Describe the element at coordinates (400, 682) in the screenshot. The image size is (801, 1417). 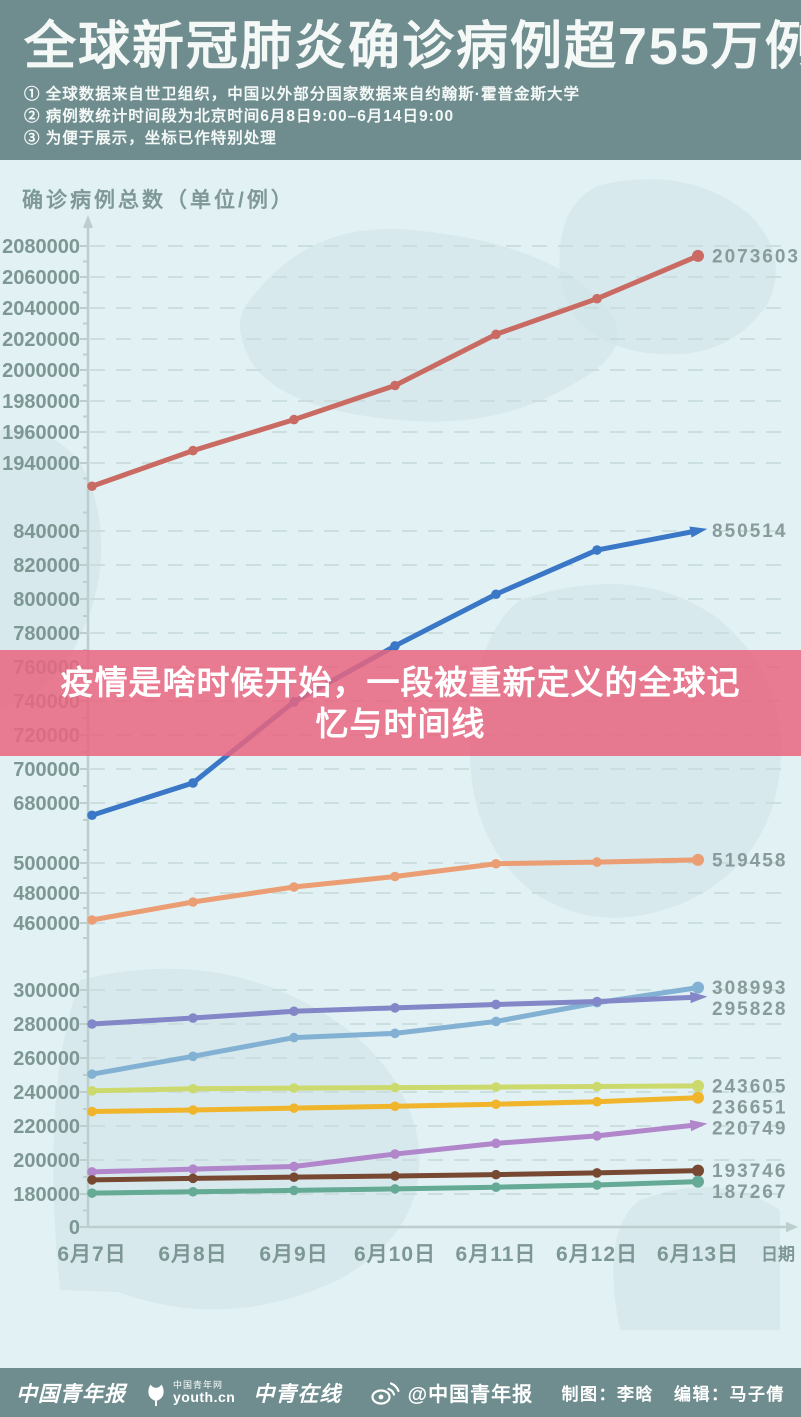
I see `banner-line1: 疫情是啥时候开始，一段被重新定义的全球记` at that location.